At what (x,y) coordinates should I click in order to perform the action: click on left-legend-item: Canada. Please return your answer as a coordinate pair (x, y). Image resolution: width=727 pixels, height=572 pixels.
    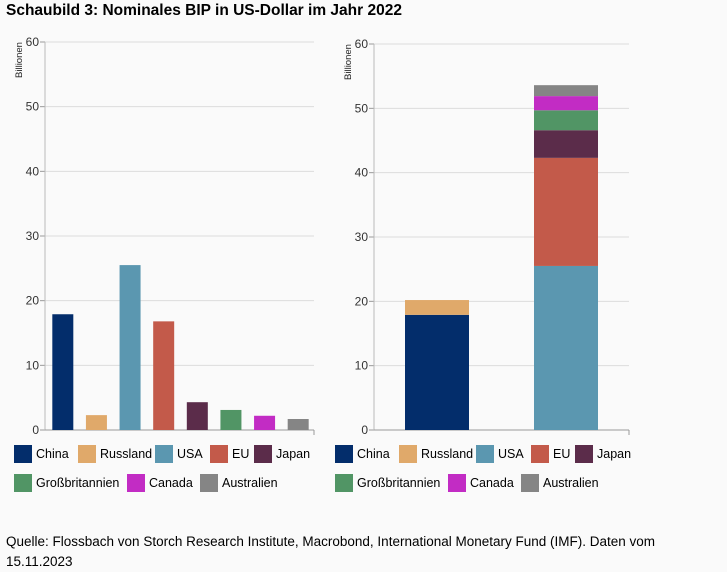
    Looking at the image, I should click on (160, 483).